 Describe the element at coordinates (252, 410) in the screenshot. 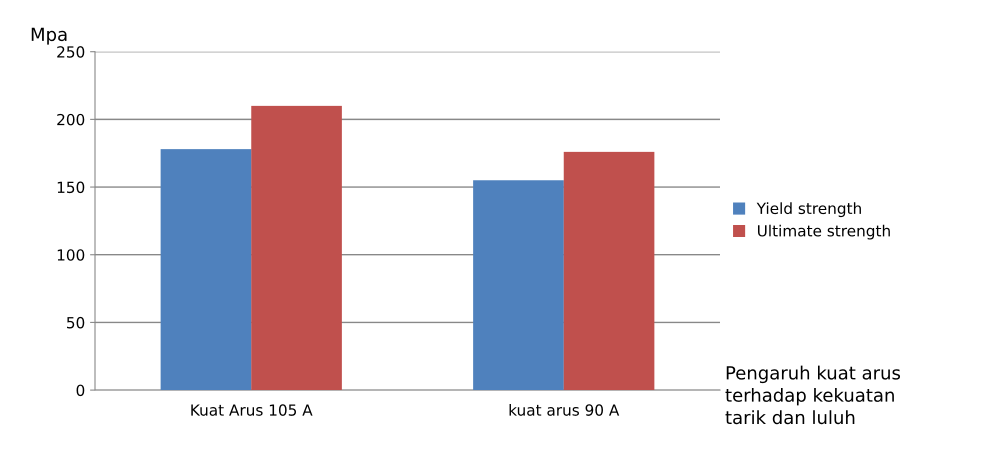

I see `x-tick-label: Kuat Arus 105 A` at that location.